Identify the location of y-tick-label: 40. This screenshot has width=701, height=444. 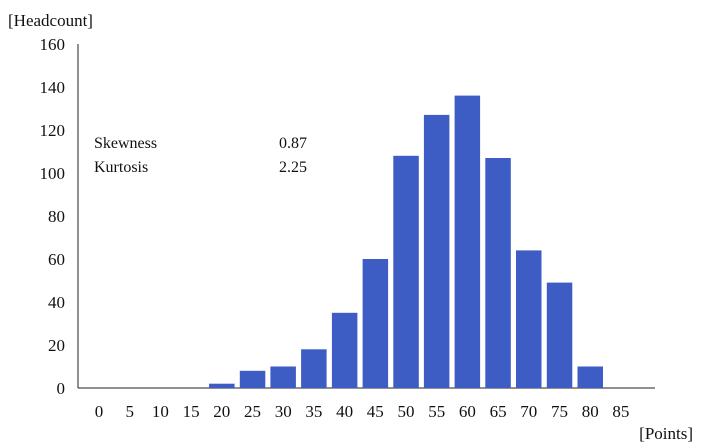
(56, 302).